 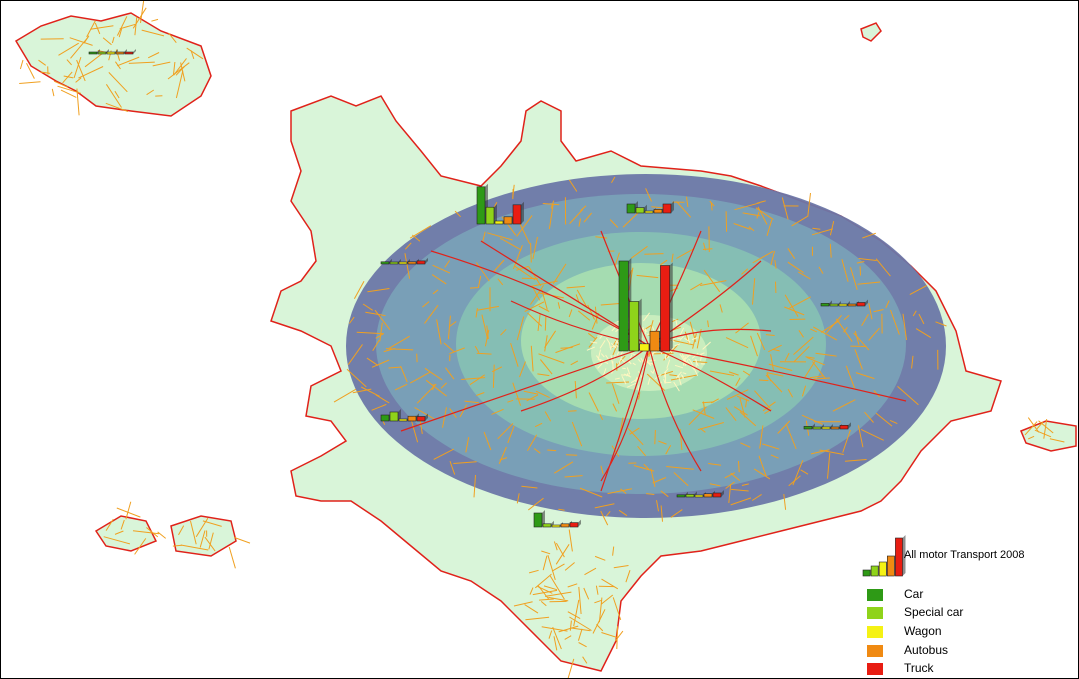 I want to click on chart-bar-autobus, so click(x=412, y=263).